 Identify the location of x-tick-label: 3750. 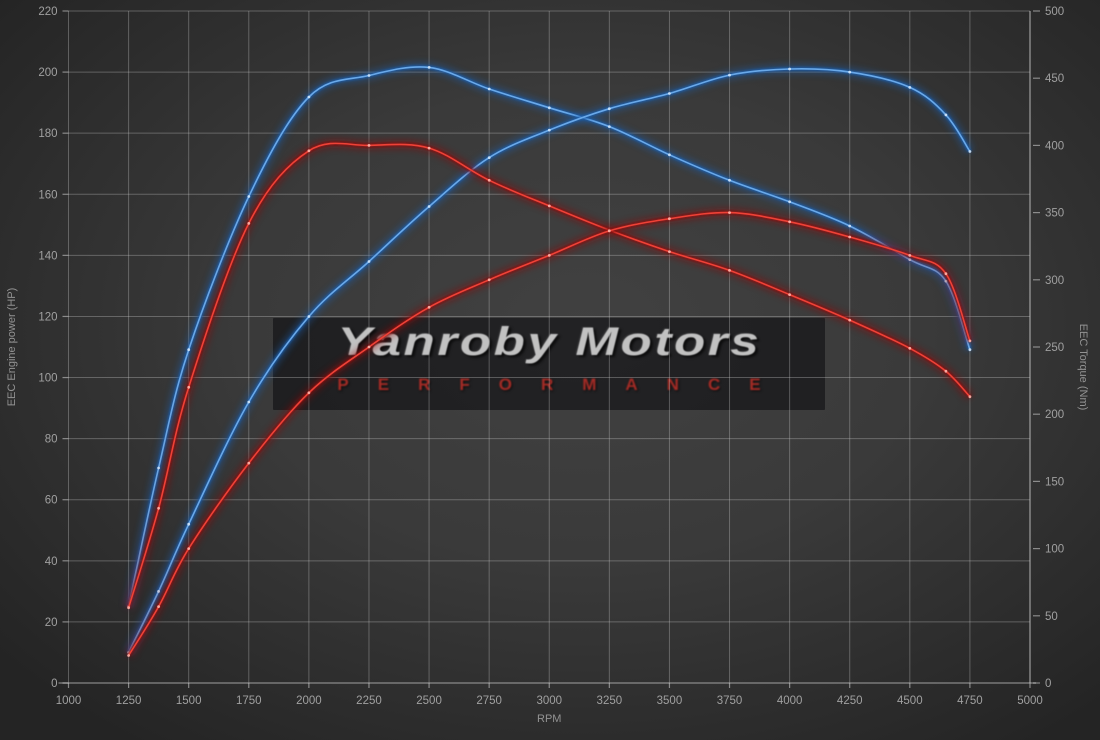
(730, 701).